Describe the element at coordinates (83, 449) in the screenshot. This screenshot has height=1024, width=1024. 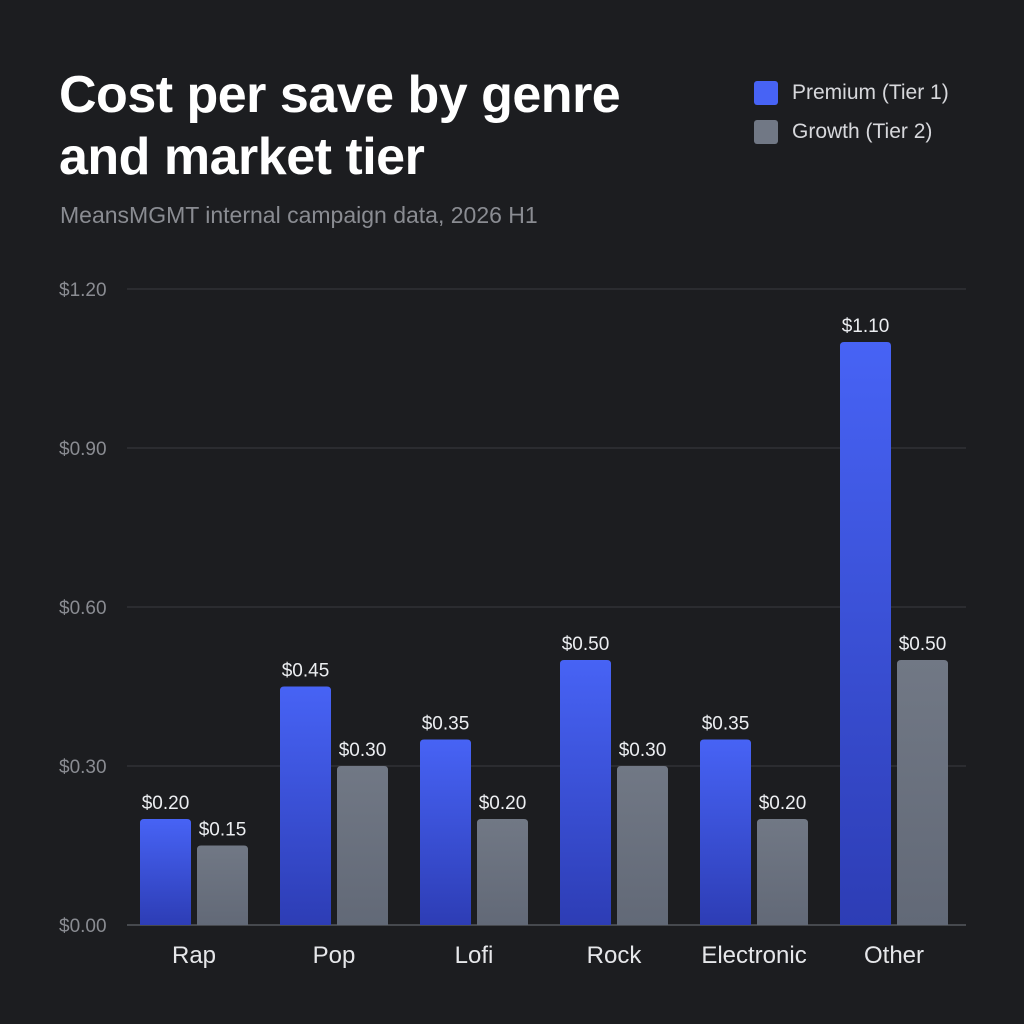
I see `y-tick-label: $0.90` at that location.